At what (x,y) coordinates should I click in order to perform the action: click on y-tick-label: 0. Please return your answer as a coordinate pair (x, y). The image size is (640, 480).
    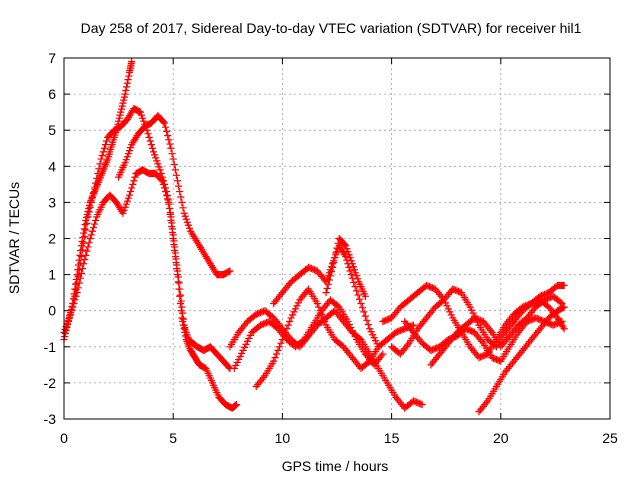
    Looking at the image, I should click on (52, 311).